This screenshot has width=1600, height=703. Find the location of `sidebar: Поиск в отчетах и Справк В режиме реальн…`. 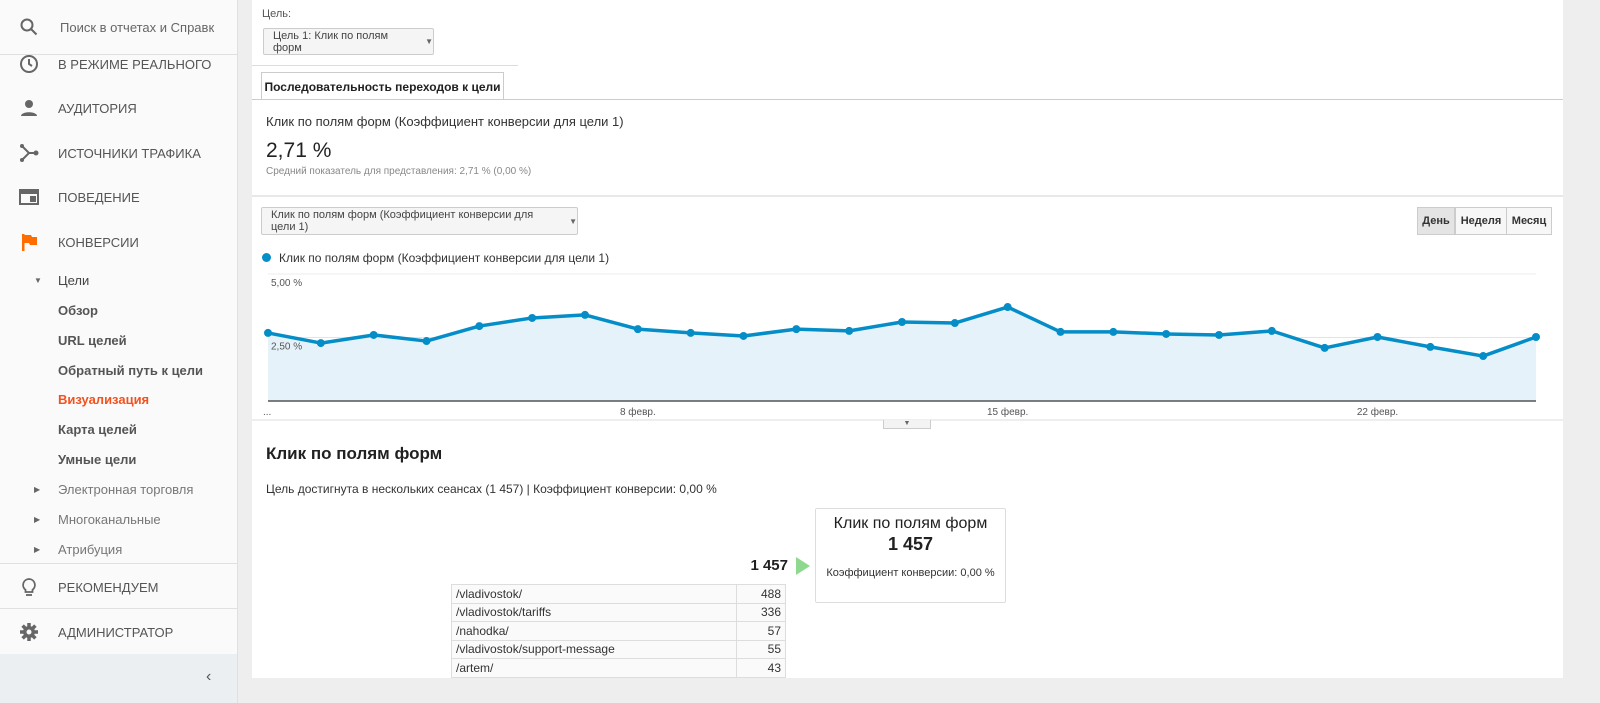

sidebar: Поиск в отчетах и Справк В режиме реальн… is located at coordinates (119, 351).